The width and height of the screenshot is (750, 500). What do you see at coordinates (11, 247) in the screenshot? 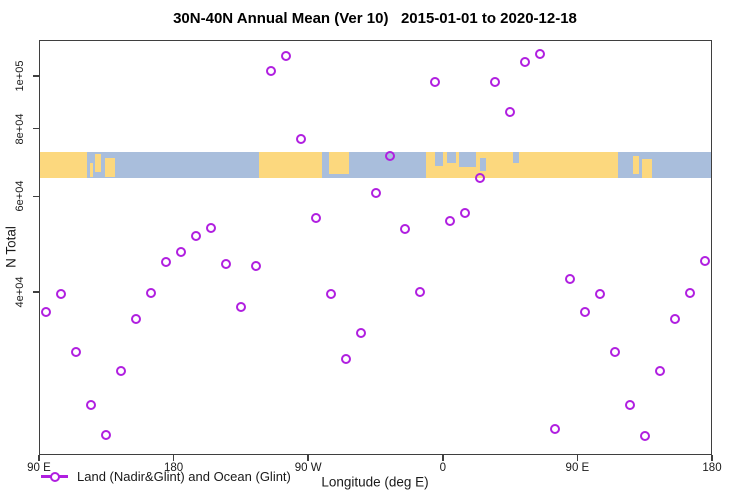
I see `y-axis-label: N Total` at bounding box center [11, 247].